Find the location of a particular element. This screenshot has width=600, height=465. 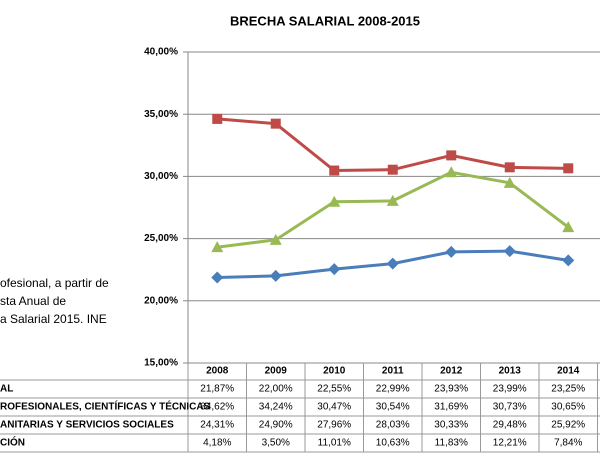

table-cell: 24,90% is located at coordinates (276, 425).